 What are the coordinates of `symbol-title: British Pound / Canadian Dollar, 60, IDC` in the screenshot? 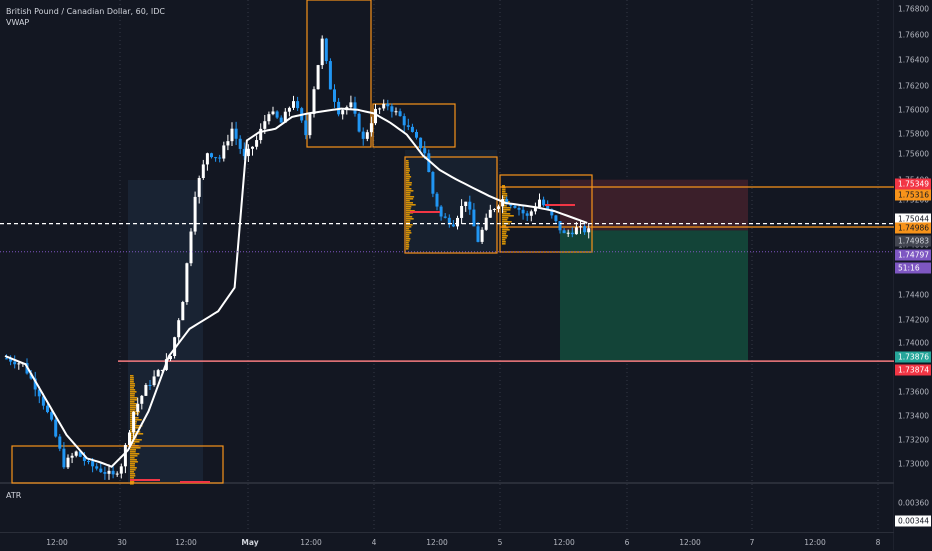 It's located at (85, 11).